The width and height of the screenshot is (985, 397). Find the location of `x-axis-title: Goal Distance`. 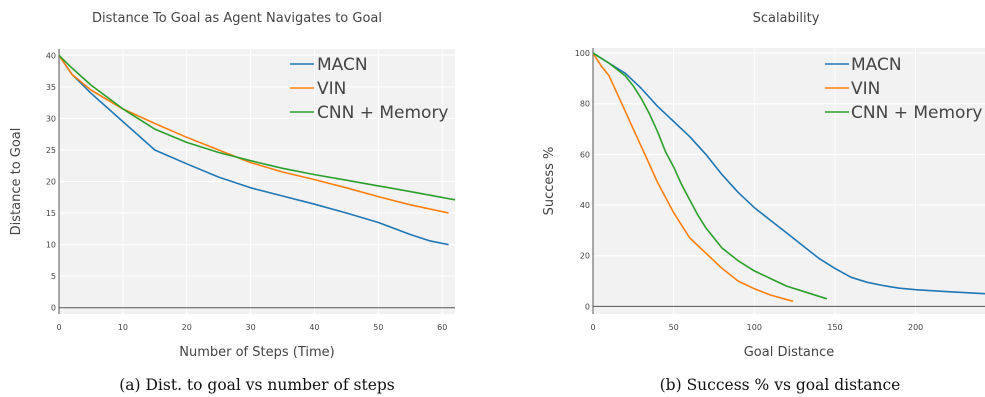

x-axis-title: Goal Distance is located at coordinates (789, 352).